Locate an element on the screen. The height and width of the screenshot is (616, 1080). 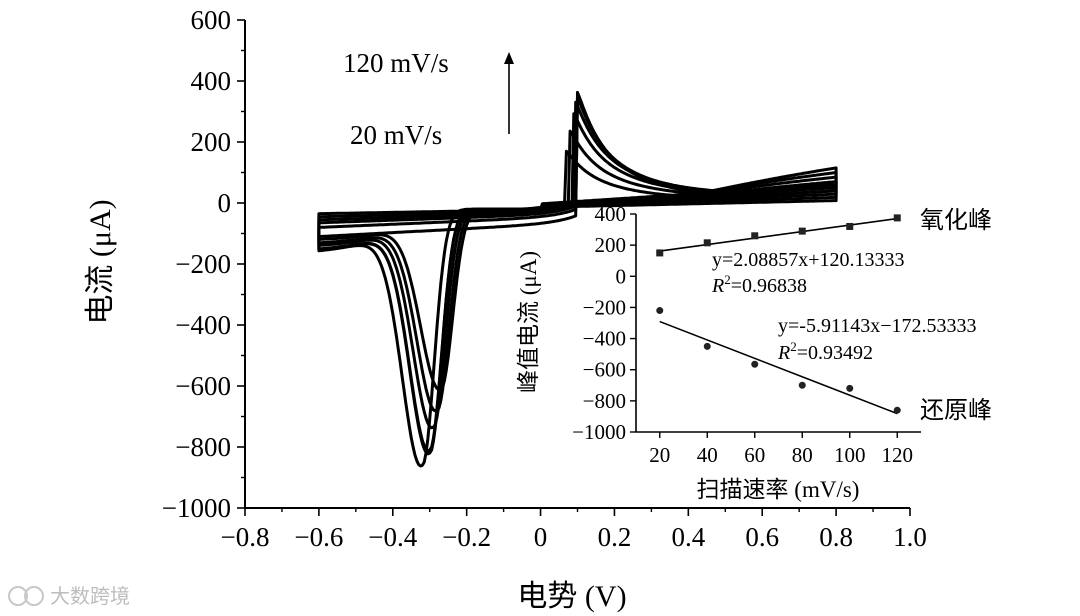
watermark-logo-icon is located at coordinates (26, 596).